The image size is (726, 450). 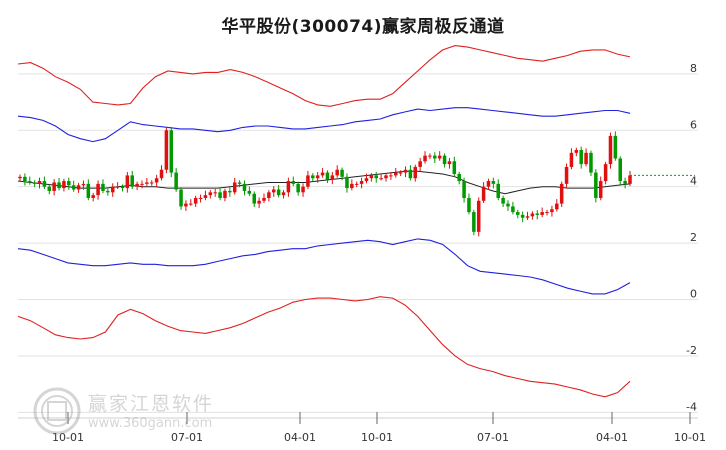 I want to click on channel-line, so click(x=324, y=76).